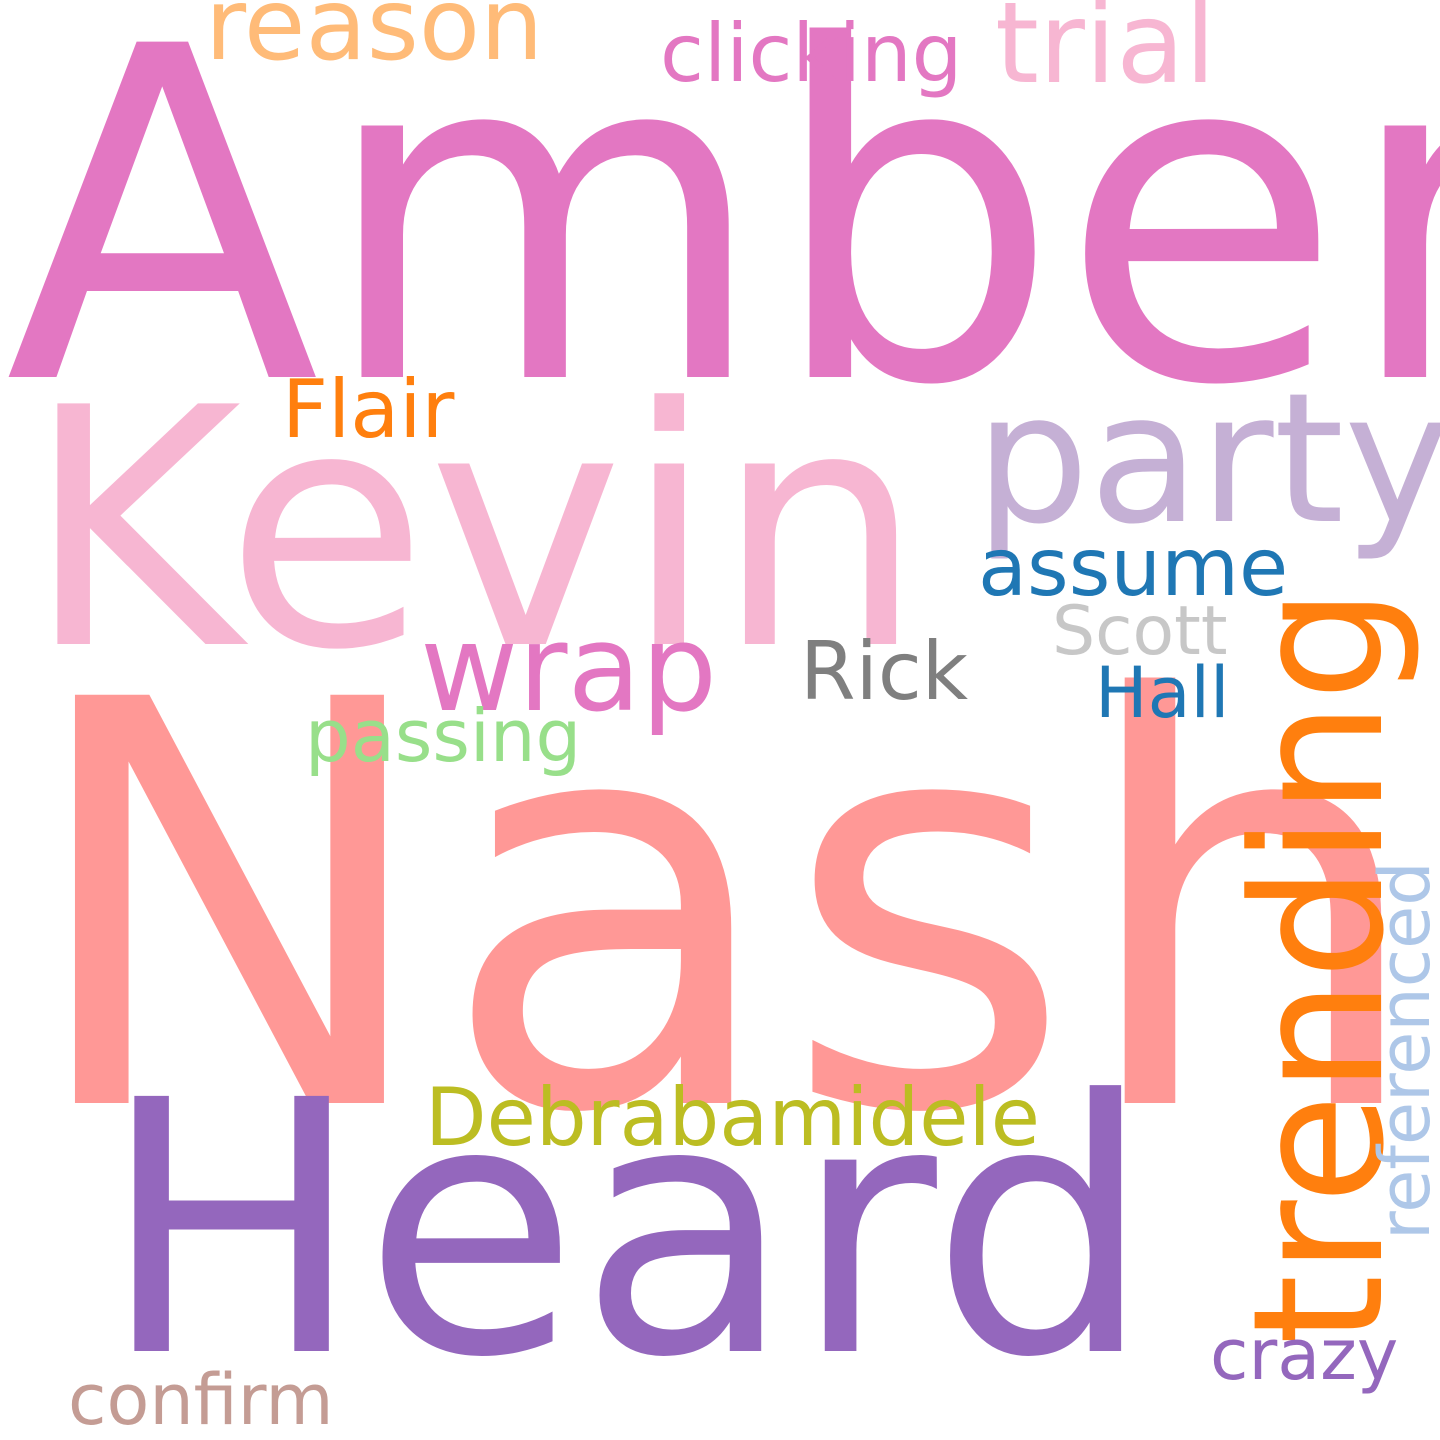 The height and width of the screenshot is (1440, 1440). What do you see at coordinates (884, 671) in the screenshot?
I see `word-rick: Rick` at bounding box center [884, 671].